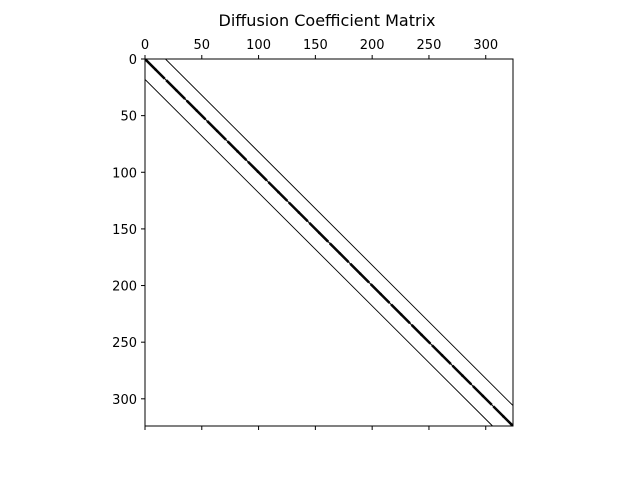 This screenshot has width=640, height=480. What do you see at coordinates (485, 45) in the screenshot?
I see `x-tick-label: 300` at bounding box center [485, 45].